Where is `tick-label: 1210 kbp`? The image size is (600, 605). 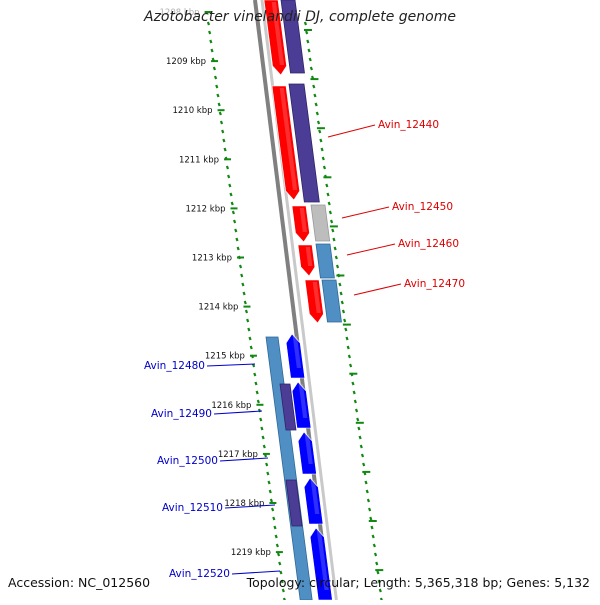 tick-label: 1210 kbp is located at coordinates (192, 111).